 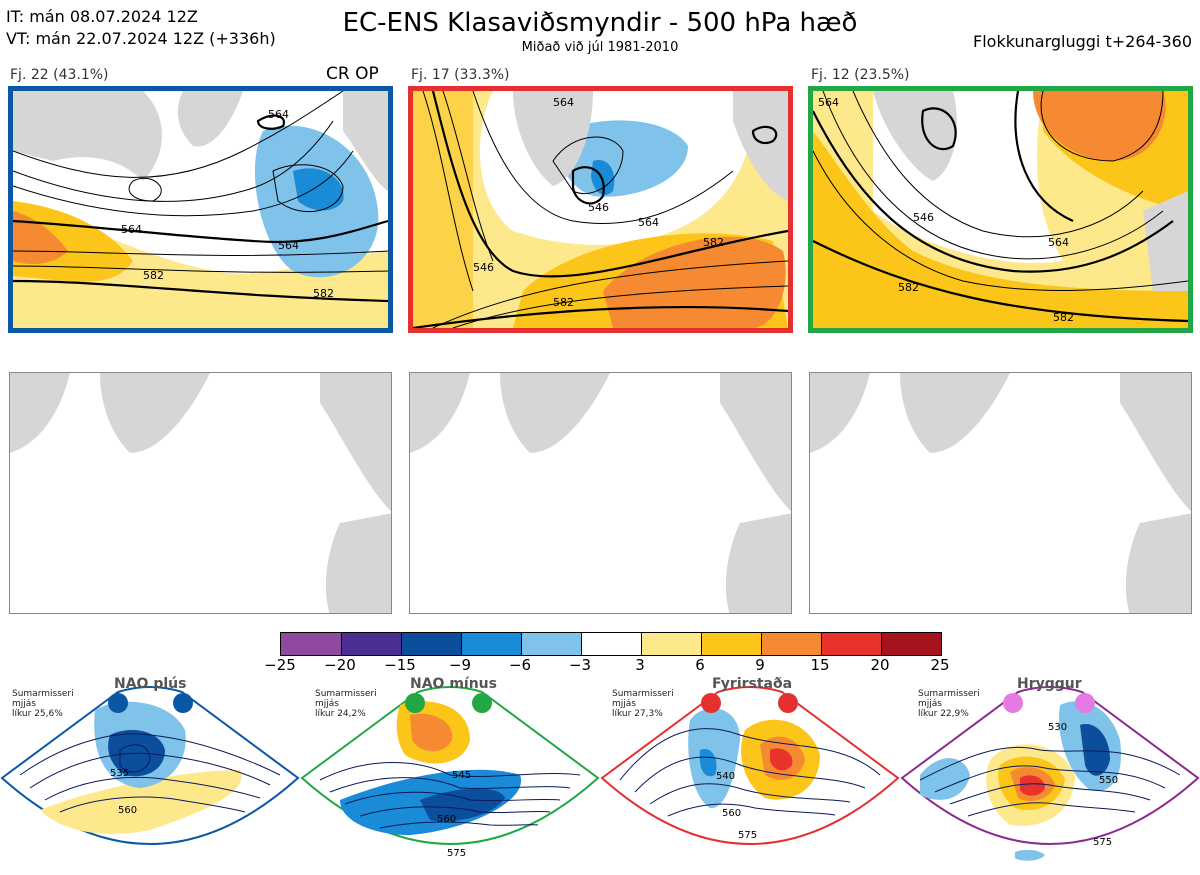 I want to click on colorbar, so click(x=611, y=644).